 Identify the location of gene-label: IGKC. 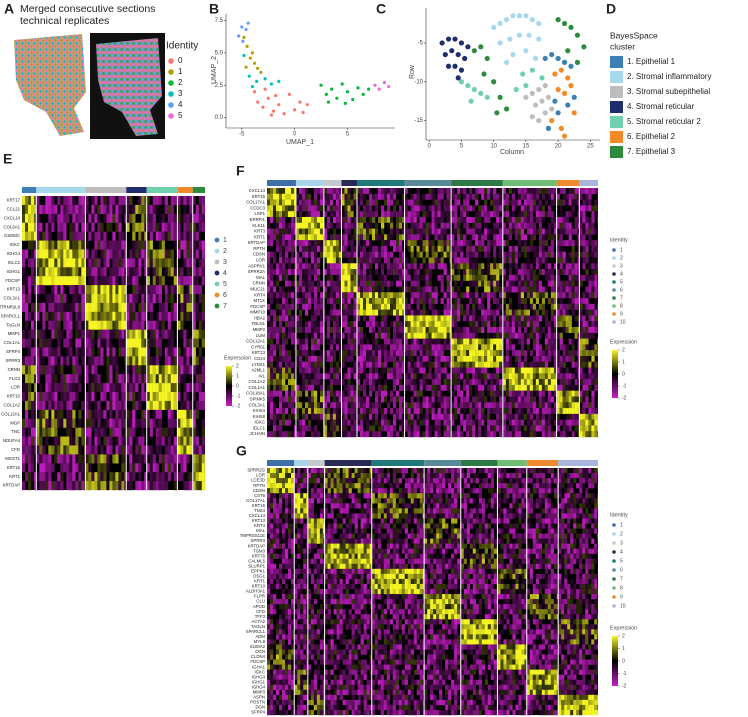
(14, 244).